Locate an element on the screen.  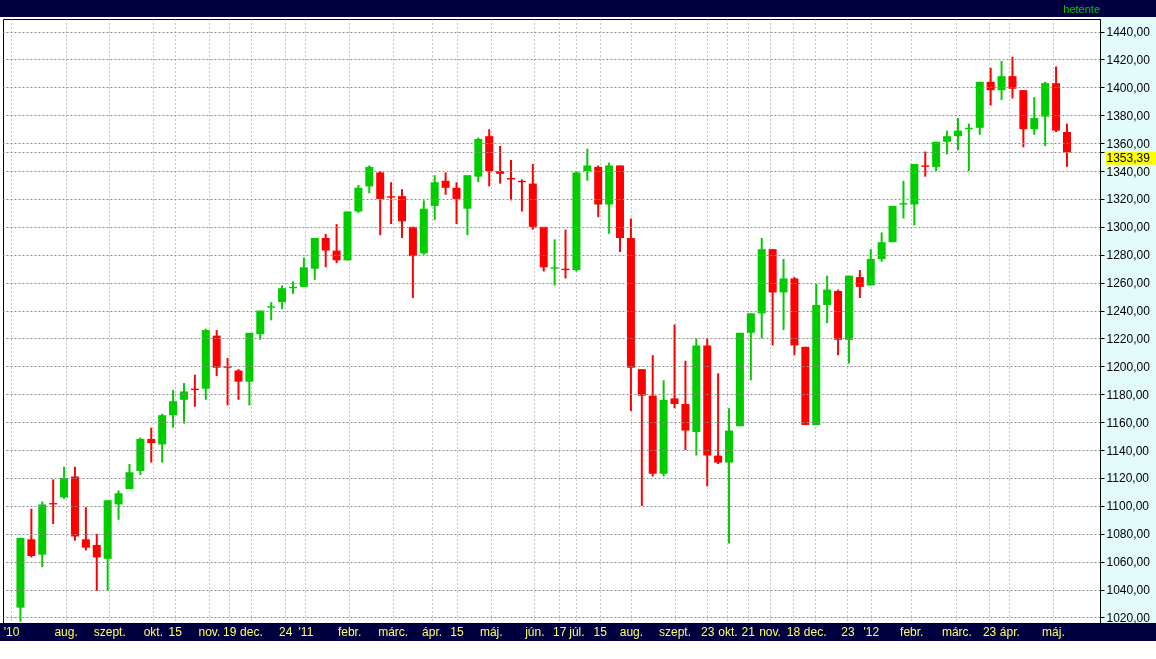
x-tick-label: jún. is located at coordinates (534, 631).